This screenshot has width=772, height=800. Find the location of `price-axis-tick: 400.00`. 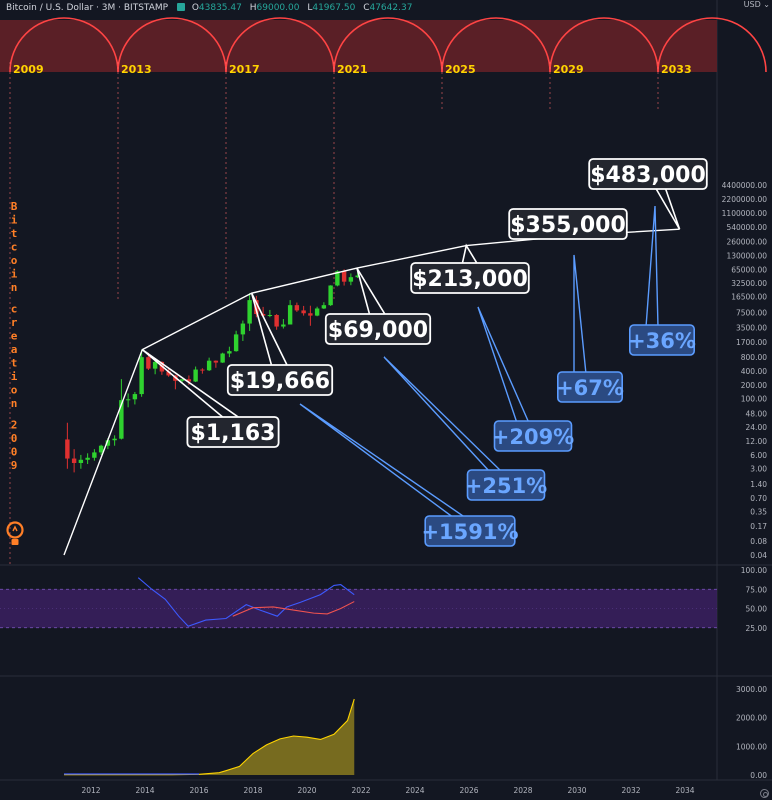

price-axis-tick: 400.00 is located at coordinates (754, 371).